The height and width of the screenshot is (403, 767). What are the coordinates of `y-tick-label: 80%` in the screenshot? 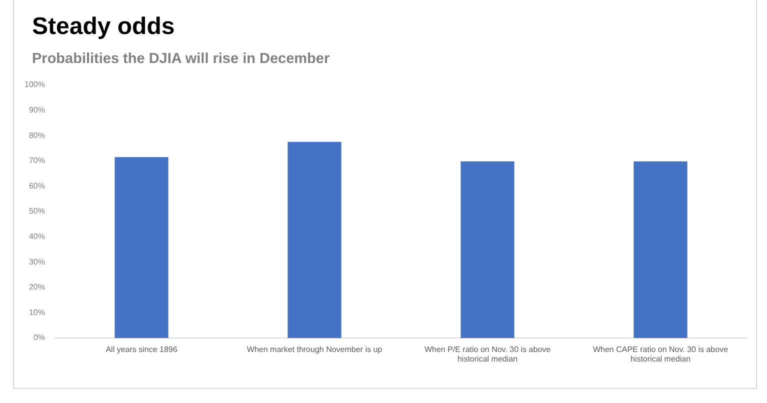 It's located at (36, 135).